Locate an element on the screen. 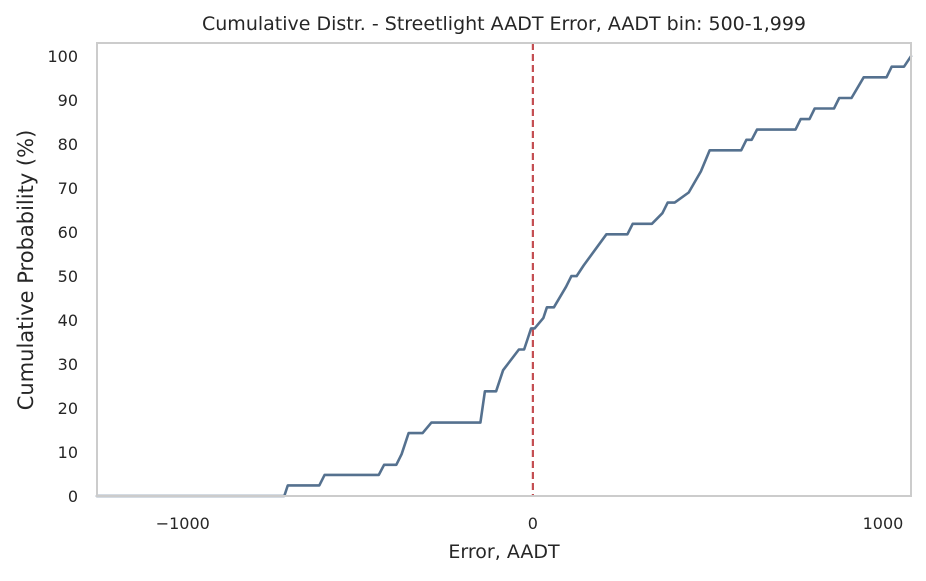 This screenshot has height=581, width=926. x-tick-label: 0 is located at coordinates (533, 523).